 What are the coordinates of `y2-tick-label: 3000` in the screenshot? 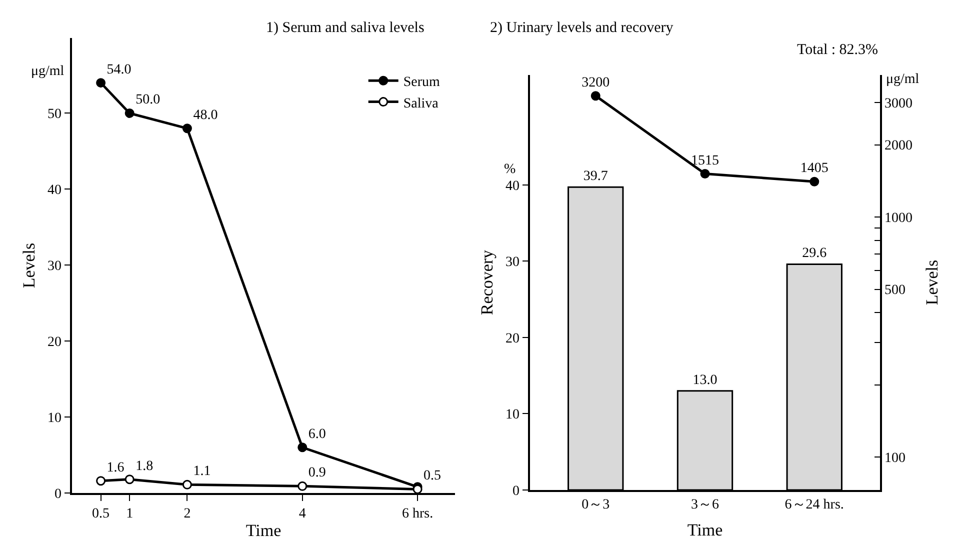 It's located at (898, 104).